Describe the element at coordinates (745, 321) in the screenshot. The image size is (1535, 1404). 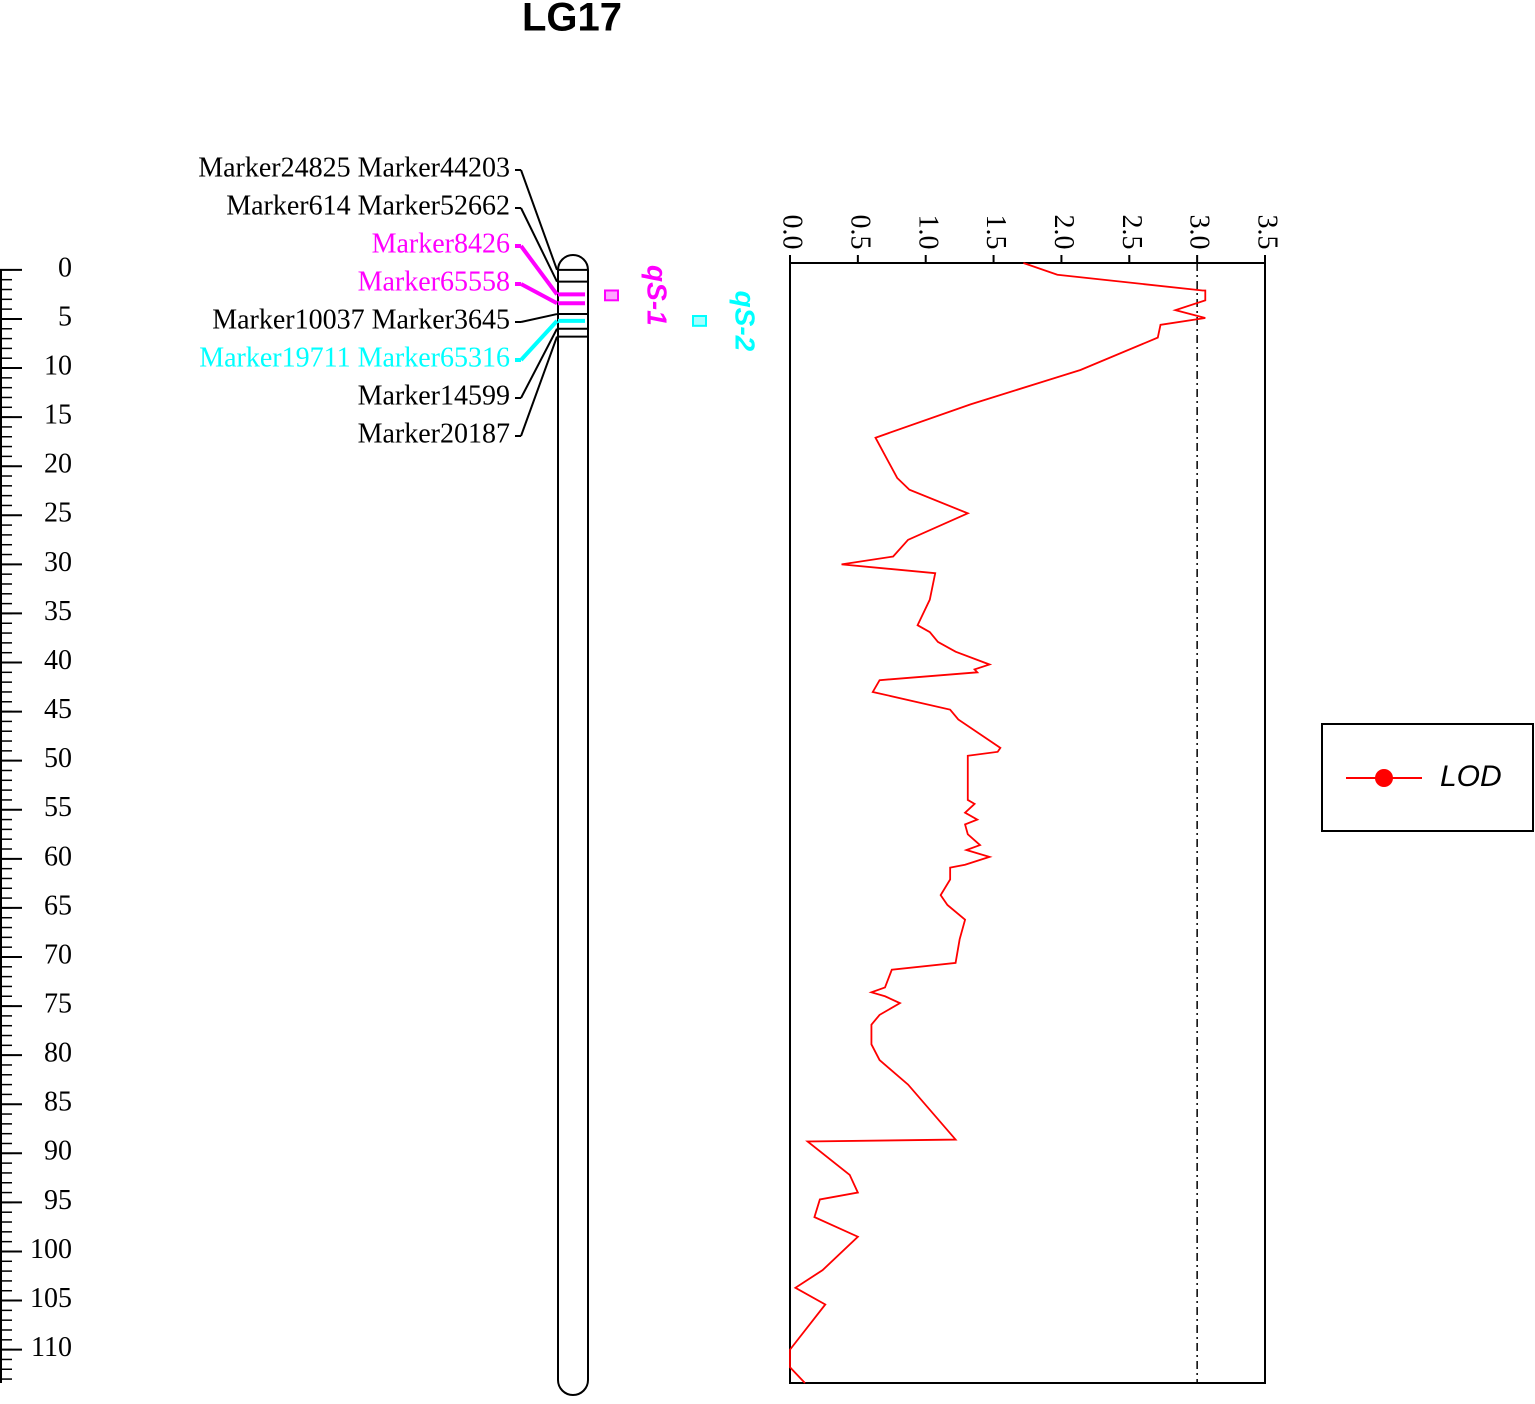
I see `qtl-label: qS-2` at that location.